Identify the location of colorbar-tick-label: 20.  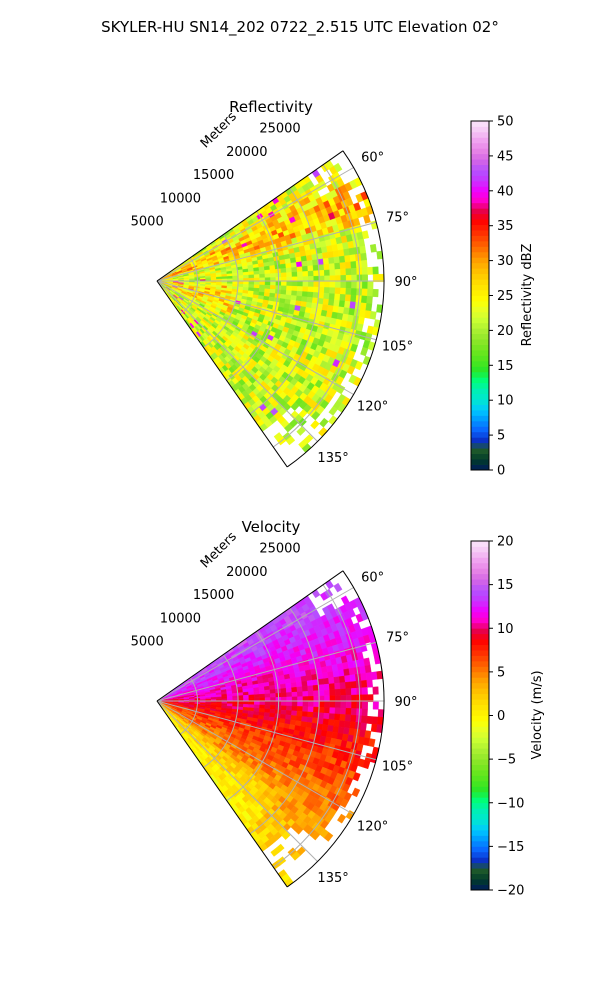
(505, 542).